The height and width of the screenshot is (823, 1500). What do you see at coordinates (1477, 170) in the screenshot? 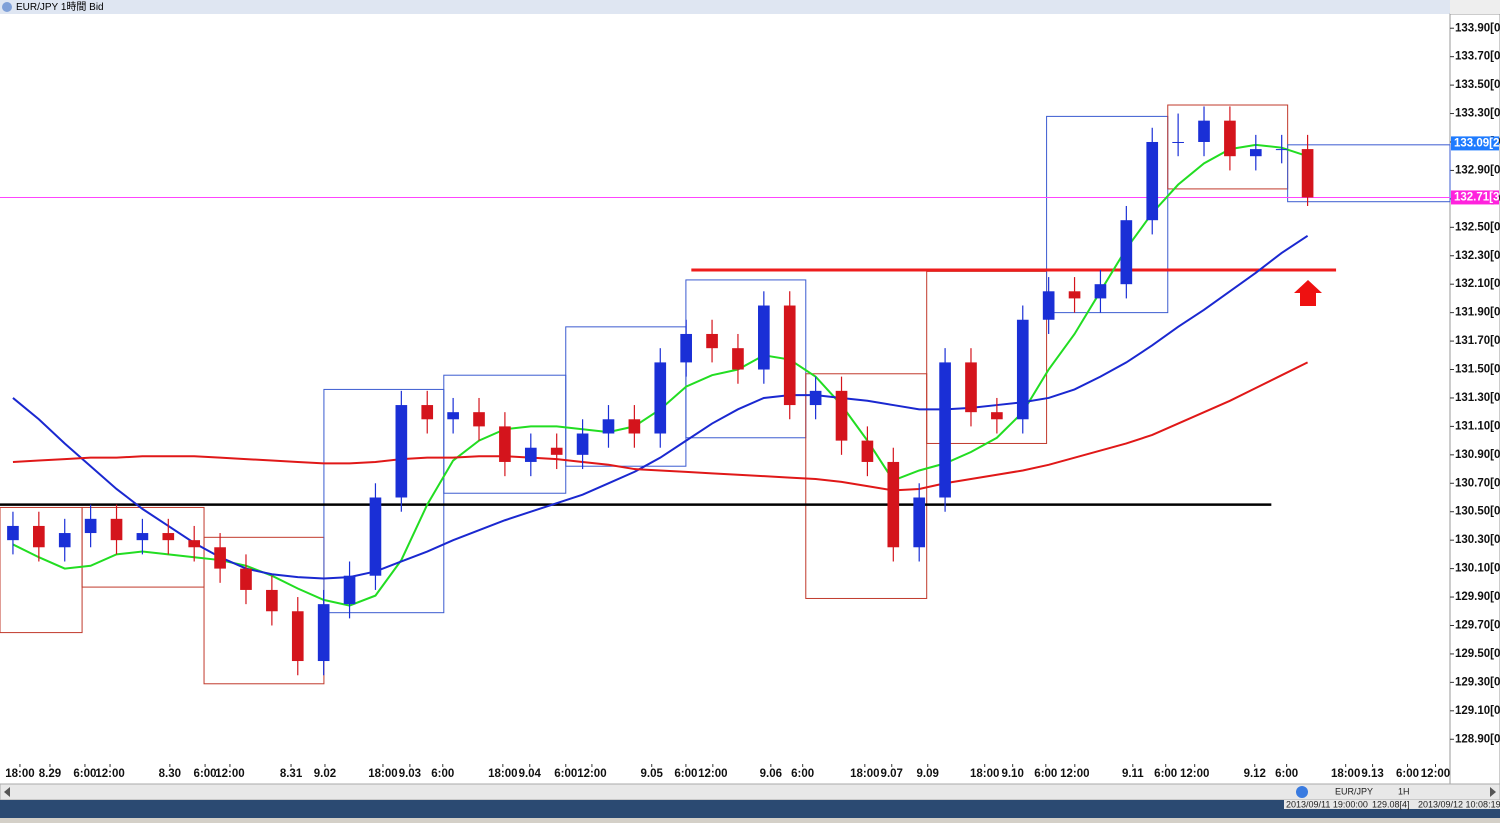
I see `y-tick-label: 132.90[0` at bounding box center [1477, 170].